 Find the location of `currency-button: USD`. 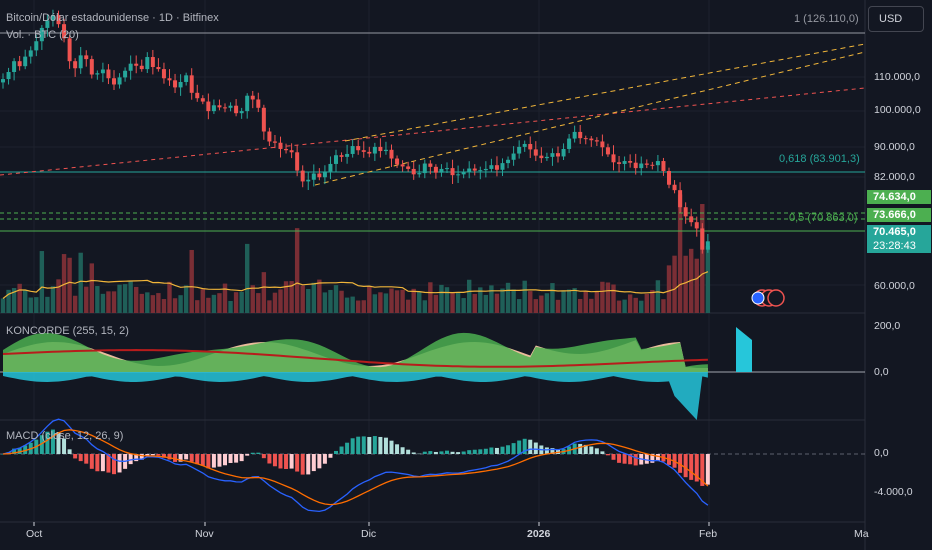

currency-button: USD is located at coordinates (896, 19).